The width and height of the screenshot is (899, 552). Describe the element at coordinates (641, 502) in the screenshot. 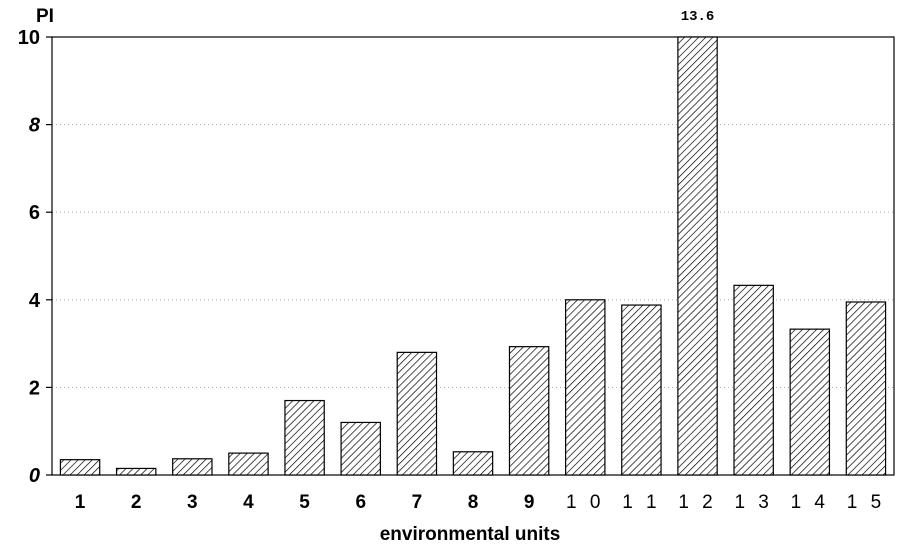

I see `x-tick-label: 1 1` at that location.